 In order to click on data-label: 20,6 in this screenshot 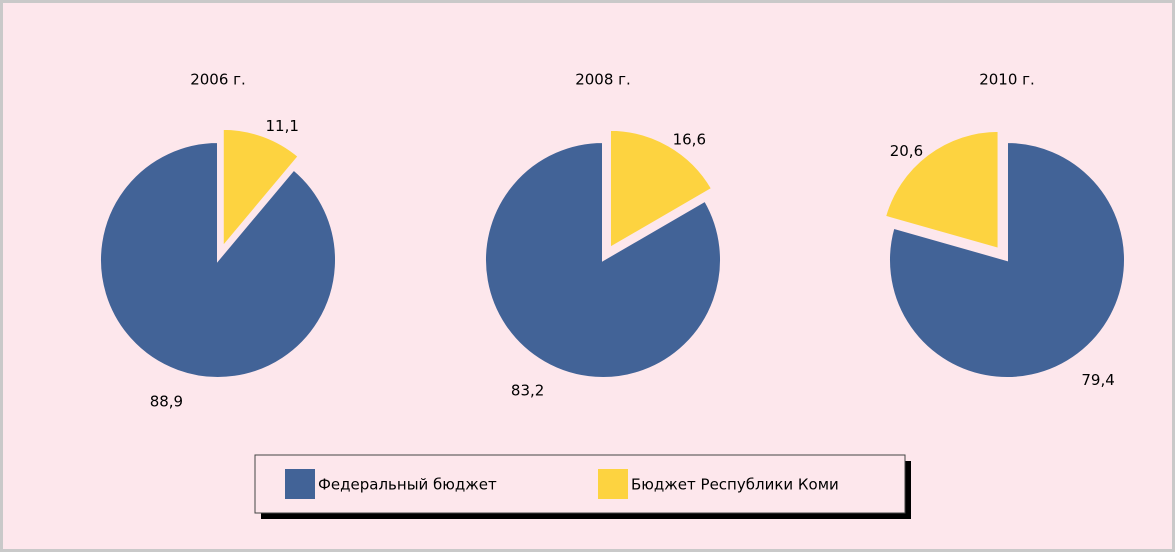, I will do `click(906, 151)`.